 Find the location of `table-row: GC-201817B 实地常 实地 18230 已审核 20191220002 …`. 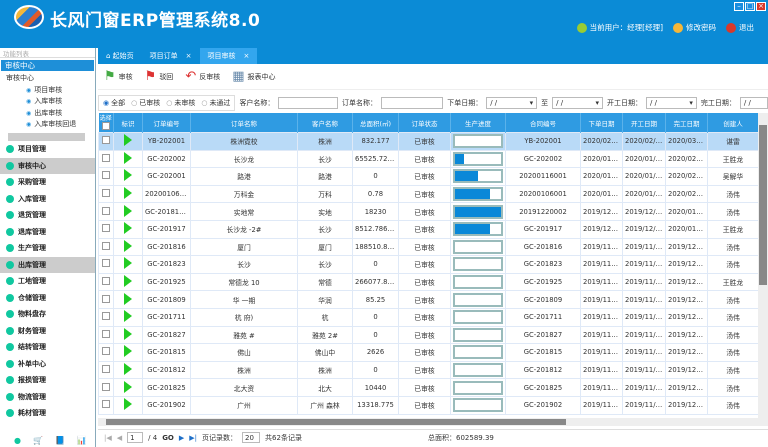

table-row: GC-201817B 实地常 实地 18230 已审核 20191220002 … is located at coordinates (428, 211).